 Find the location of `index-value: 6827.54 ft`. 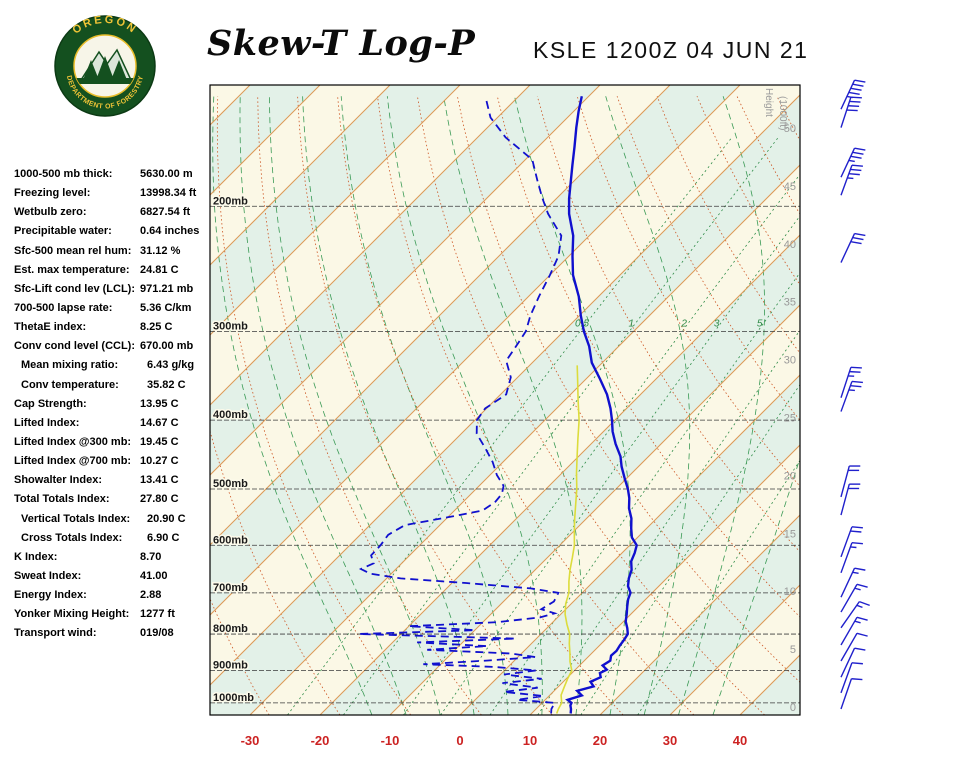

index-value: 6827.54 ft is located at coordinates (165, 212).